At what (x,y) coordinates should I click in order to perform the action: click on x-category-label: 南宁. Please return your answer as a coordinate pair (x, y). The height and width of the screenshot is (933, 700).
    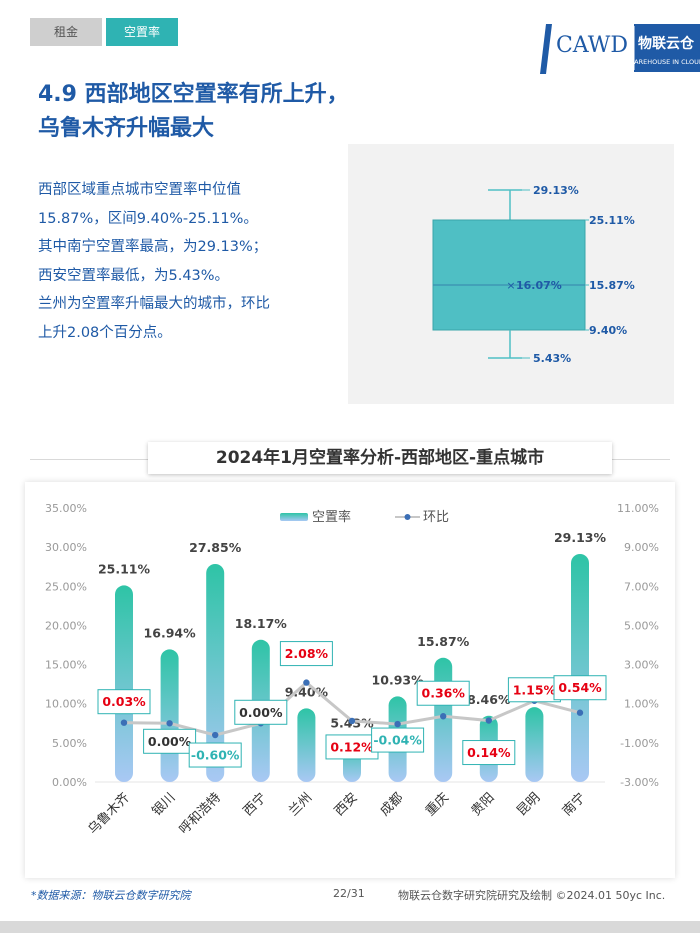
    Looking at the image, I should click on (574, 805).